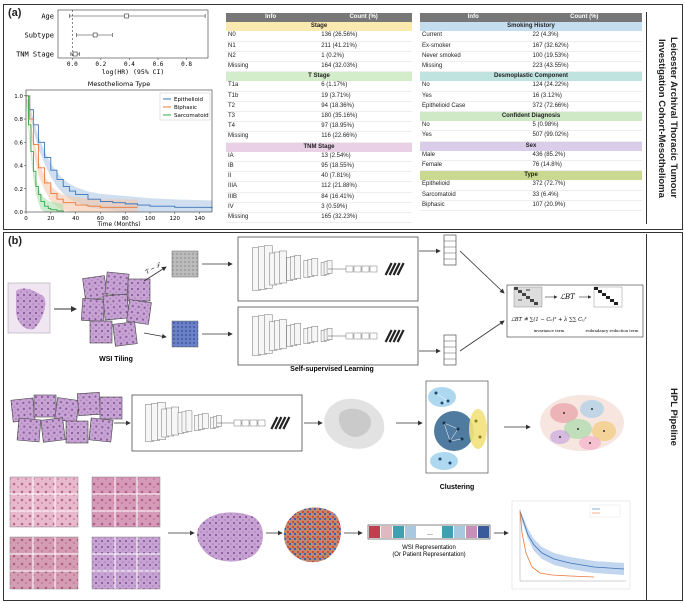 Image resolution: width=685 pixels, height=603 pixels. What do you see at coordinates (363, 107) in the screenshot?
I see `count-cell: 94 (18.36%)` at bounding box center [363, 107].